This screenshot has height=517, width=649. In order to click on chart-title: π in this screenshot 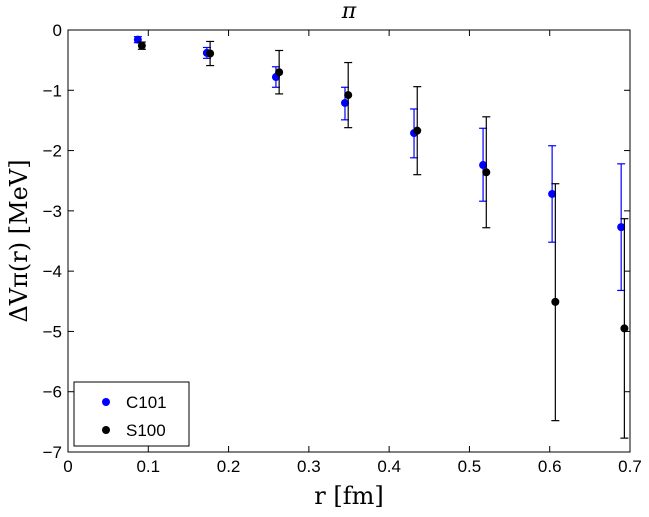, I will do `click(349, 12)`.